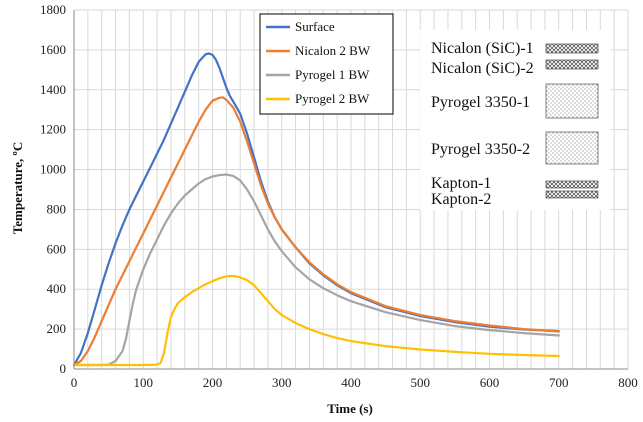 This screenshot has height=422, width=643. I want to click on y-tick-label: 1000, so click(53, 169).